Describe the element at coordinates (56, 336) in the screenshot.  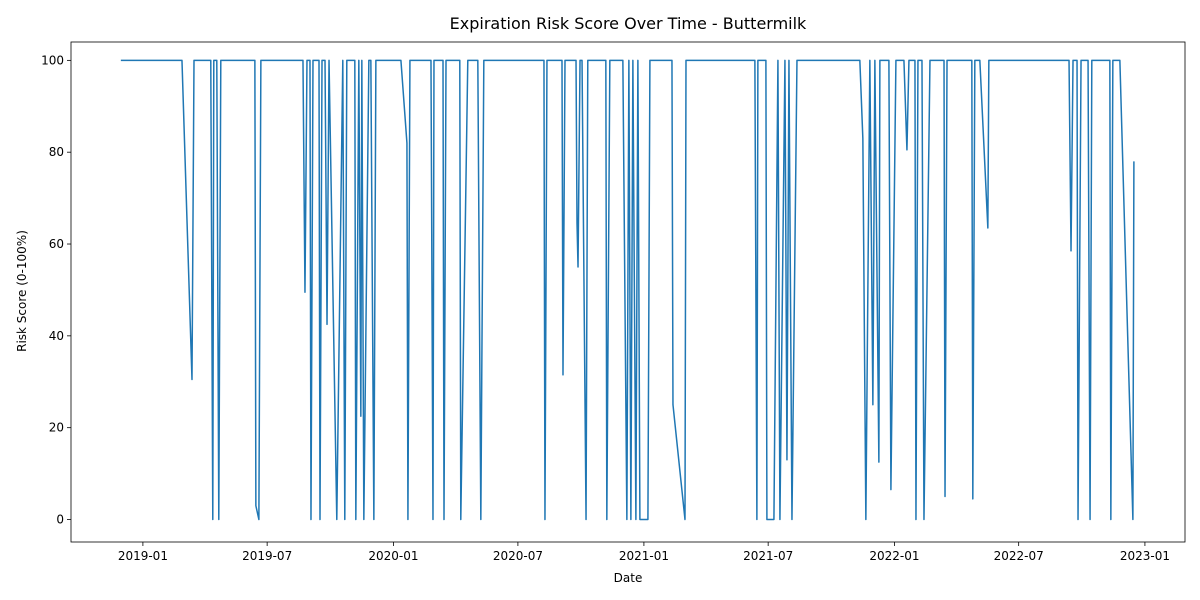
I see `y-tick-label: 40` at that location.